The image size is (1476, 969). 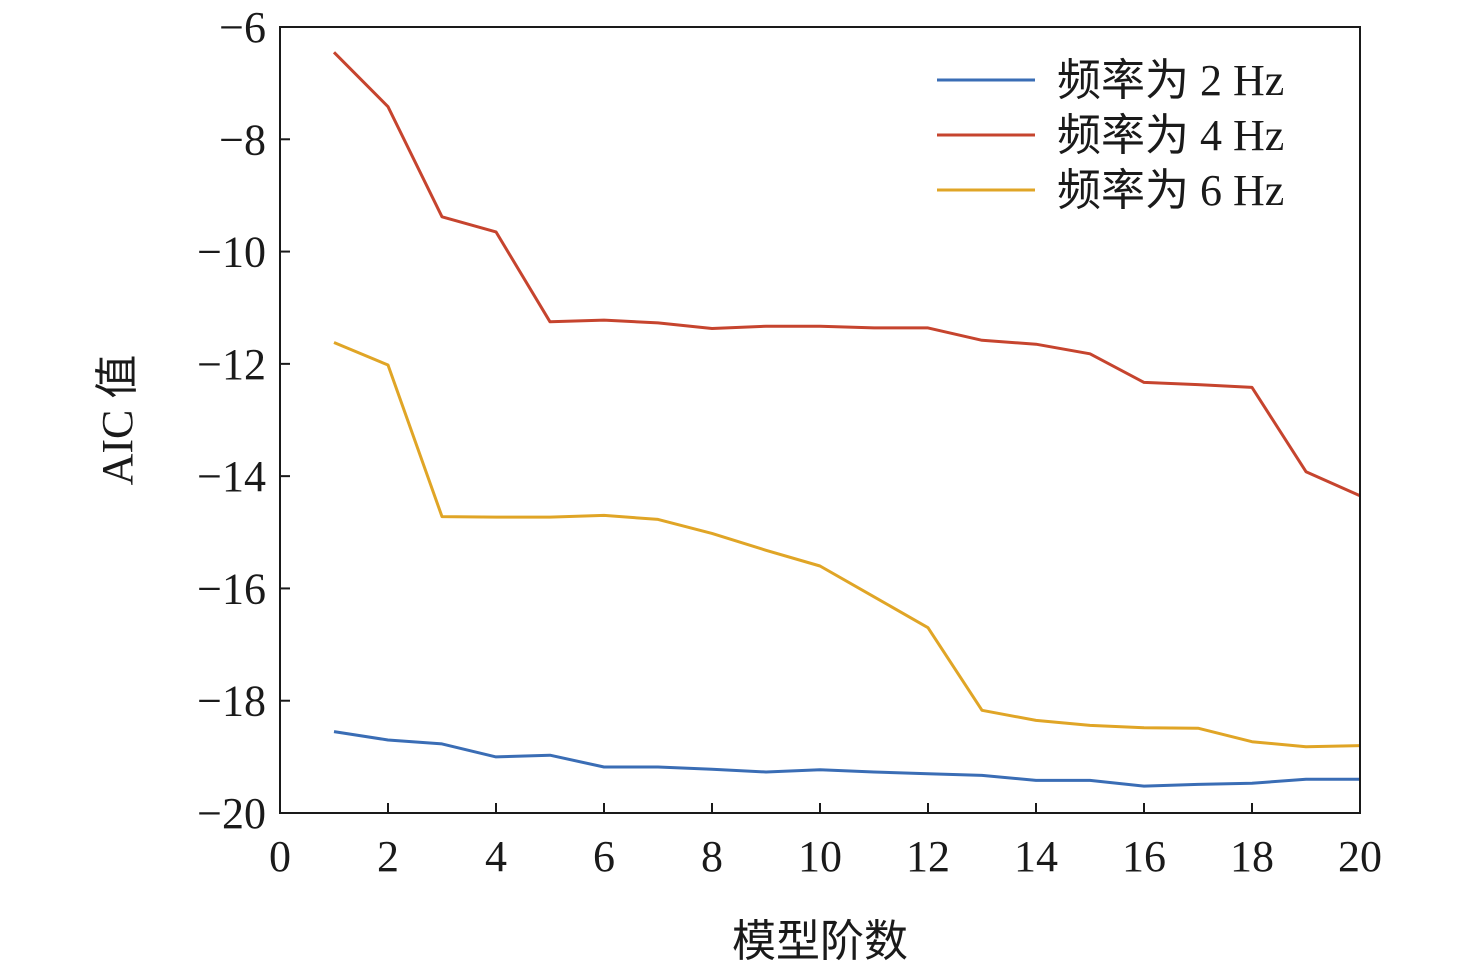 What do you see at coordinates (496, 856) in the screenshot?
I see `x-tick-label: 4` at bounding box center [496, 856].